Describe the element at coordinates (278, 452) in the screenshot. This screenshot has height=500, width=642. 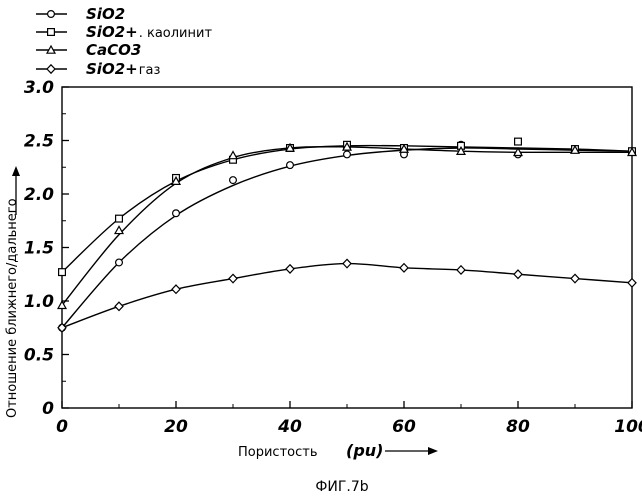
I see `x-axis-title: Пористость` at that location.